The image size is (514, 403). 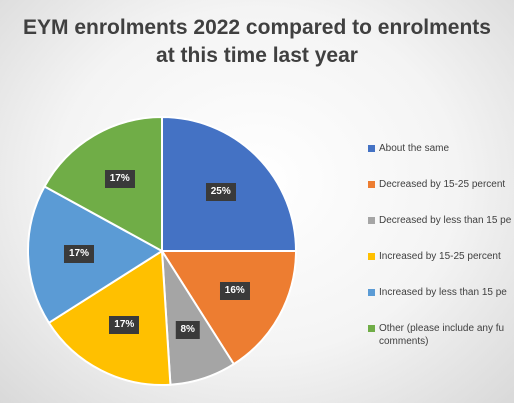 I want to click on legend-item-5: Other (please include any fu comments), so click(x=436, y=335).